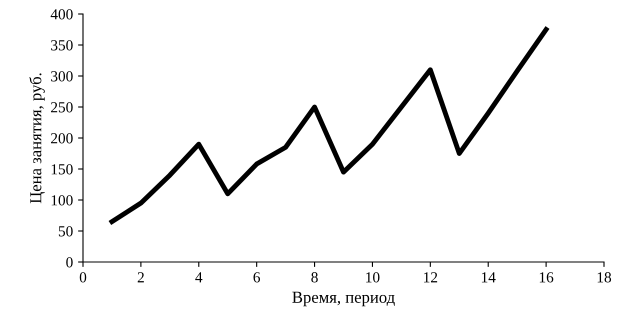 Image resolution: width=624 pixels, height=333 pixels. What do you see at coordinates (373, 277) in the screenshot?
I see `x-tick-label: 10` at bounding box center [373, 277].